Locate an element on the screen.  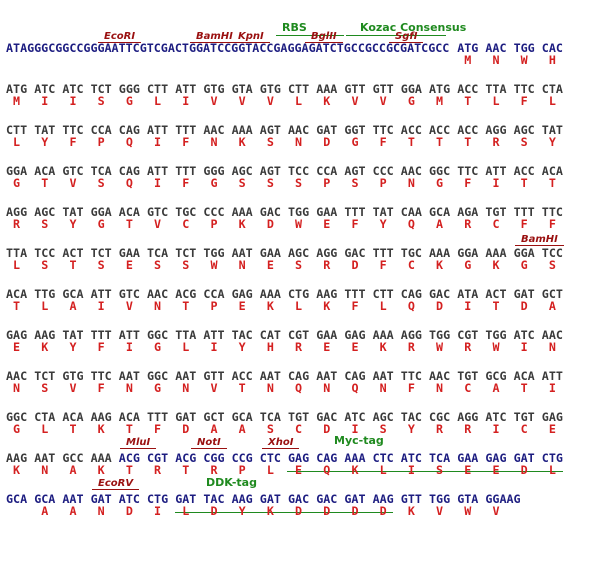
codon: TTA is located at coordinates (496, 89).